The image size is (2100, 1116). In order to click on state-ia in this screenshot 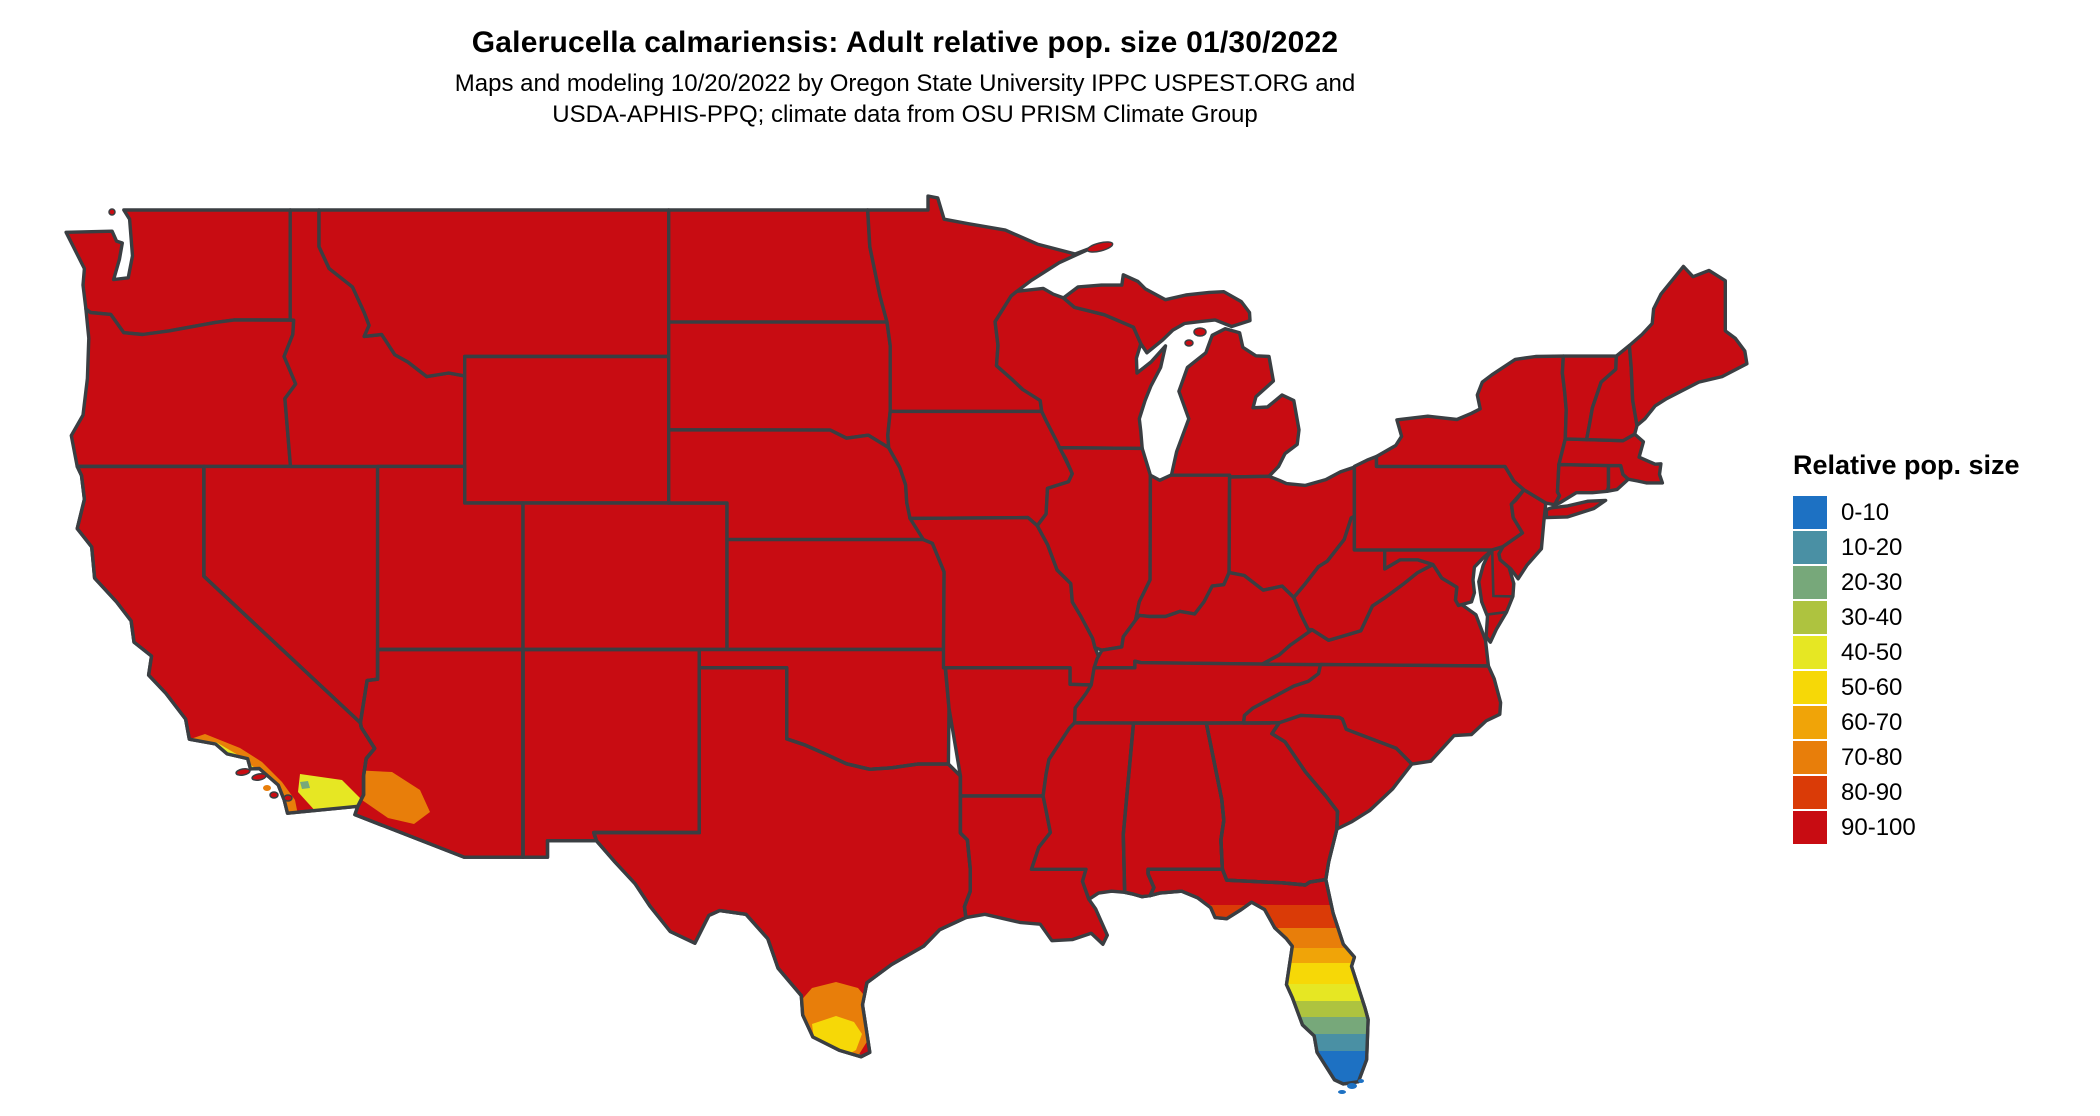, I will do `click(980, 468)`.